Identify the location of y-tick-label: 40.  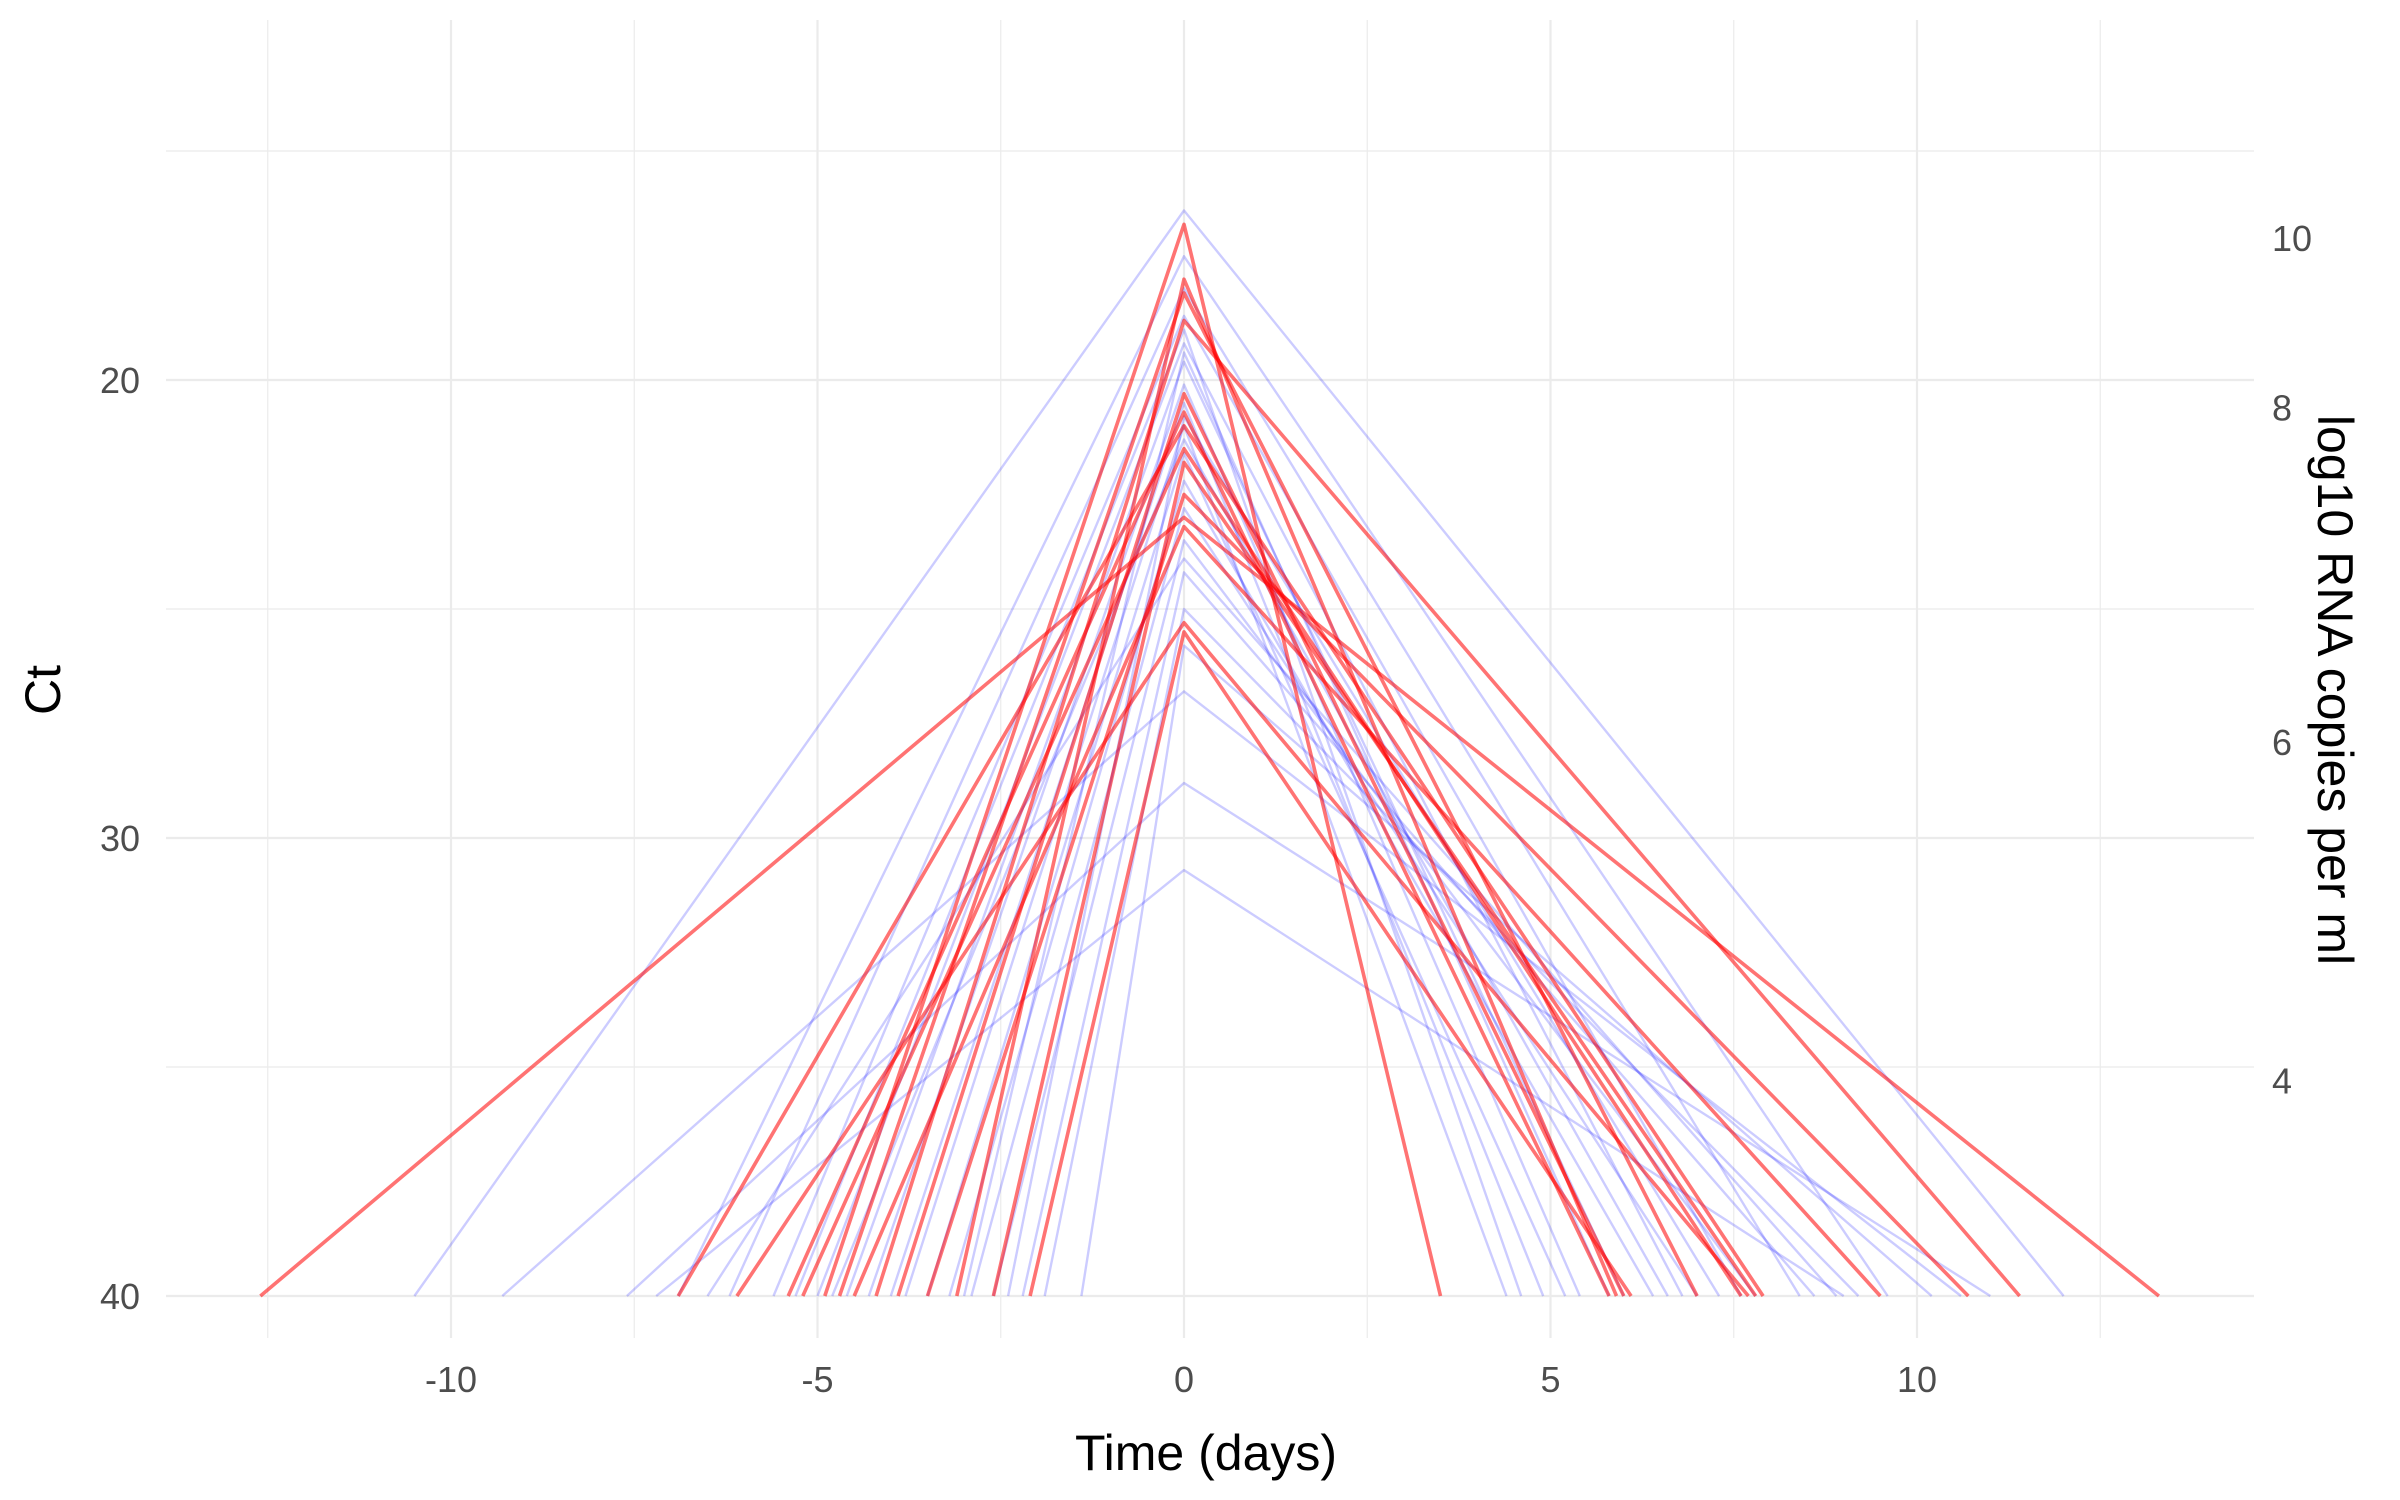
(120, 1296).